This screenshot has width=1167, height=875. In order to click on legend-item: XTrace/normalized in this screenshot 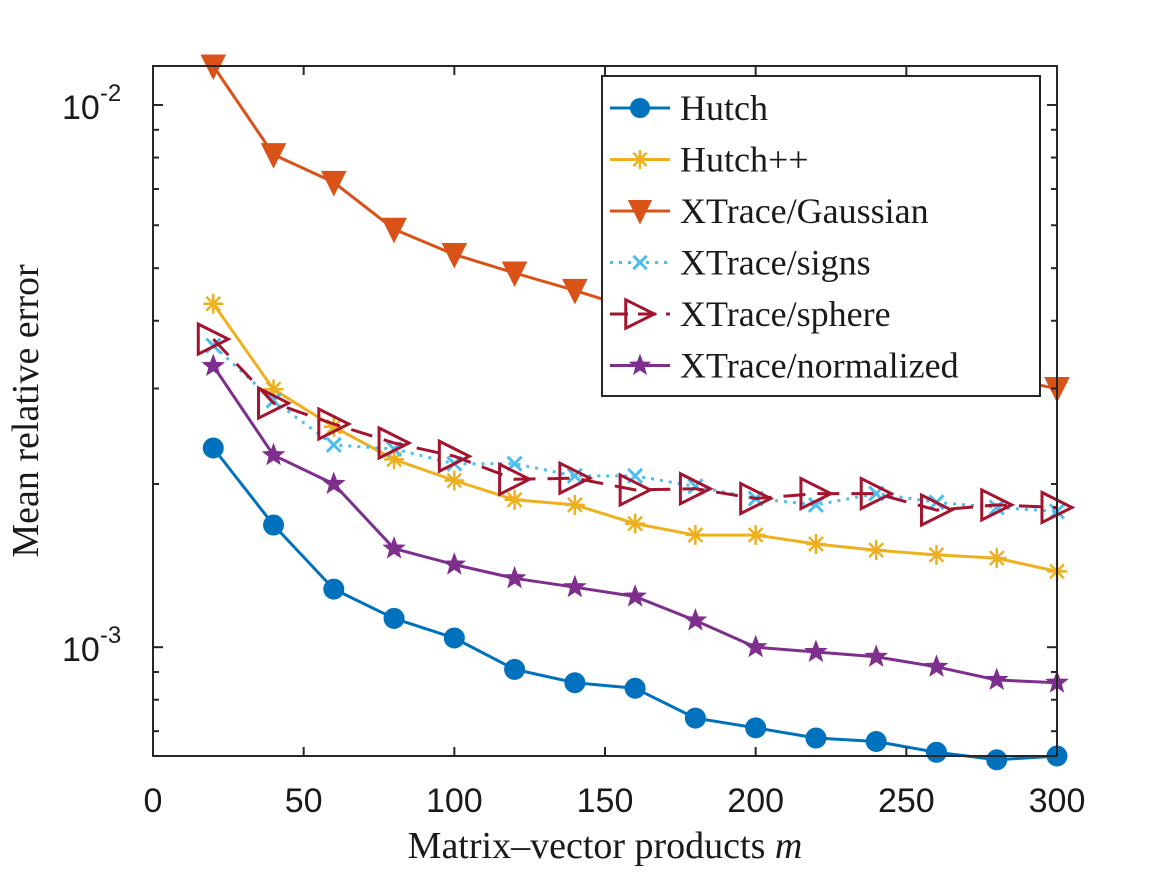, I will do `click(784, 366)`.